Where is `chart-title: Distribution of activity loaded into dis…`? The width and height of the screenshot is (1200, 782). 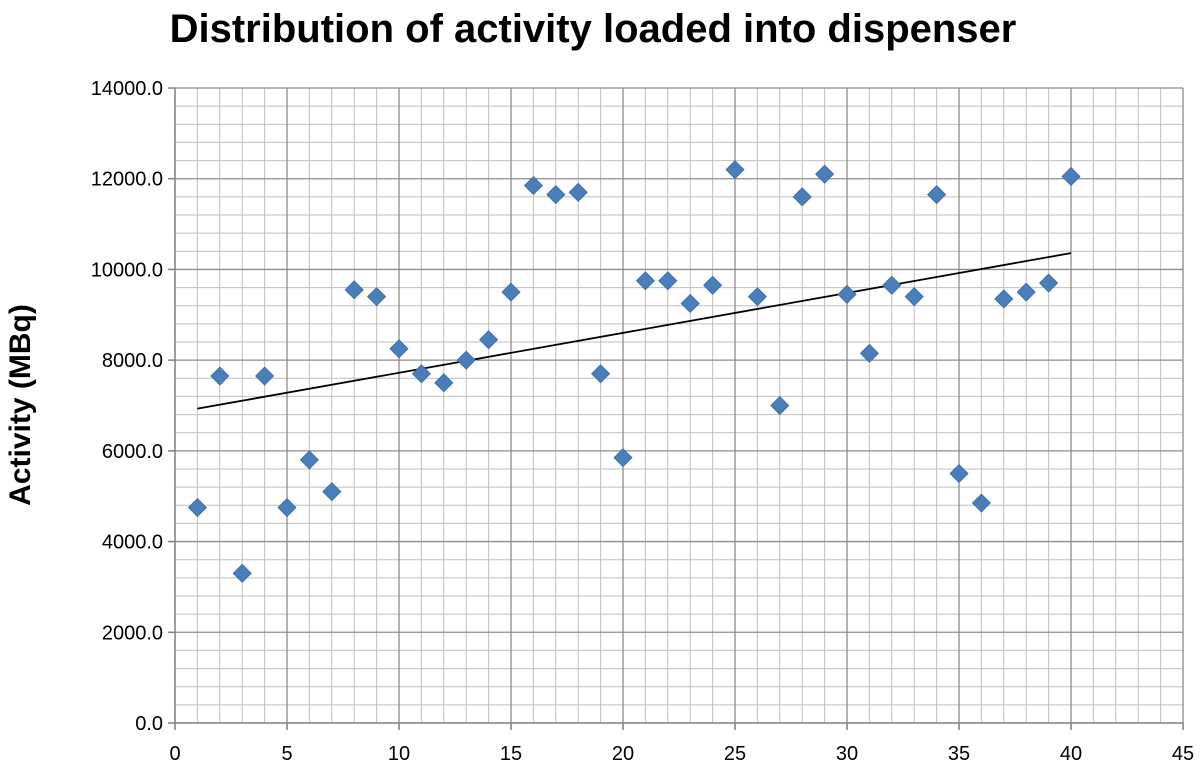 chart-title: Distribution of activity loaded into dis… is located at coordinates (593, 29).